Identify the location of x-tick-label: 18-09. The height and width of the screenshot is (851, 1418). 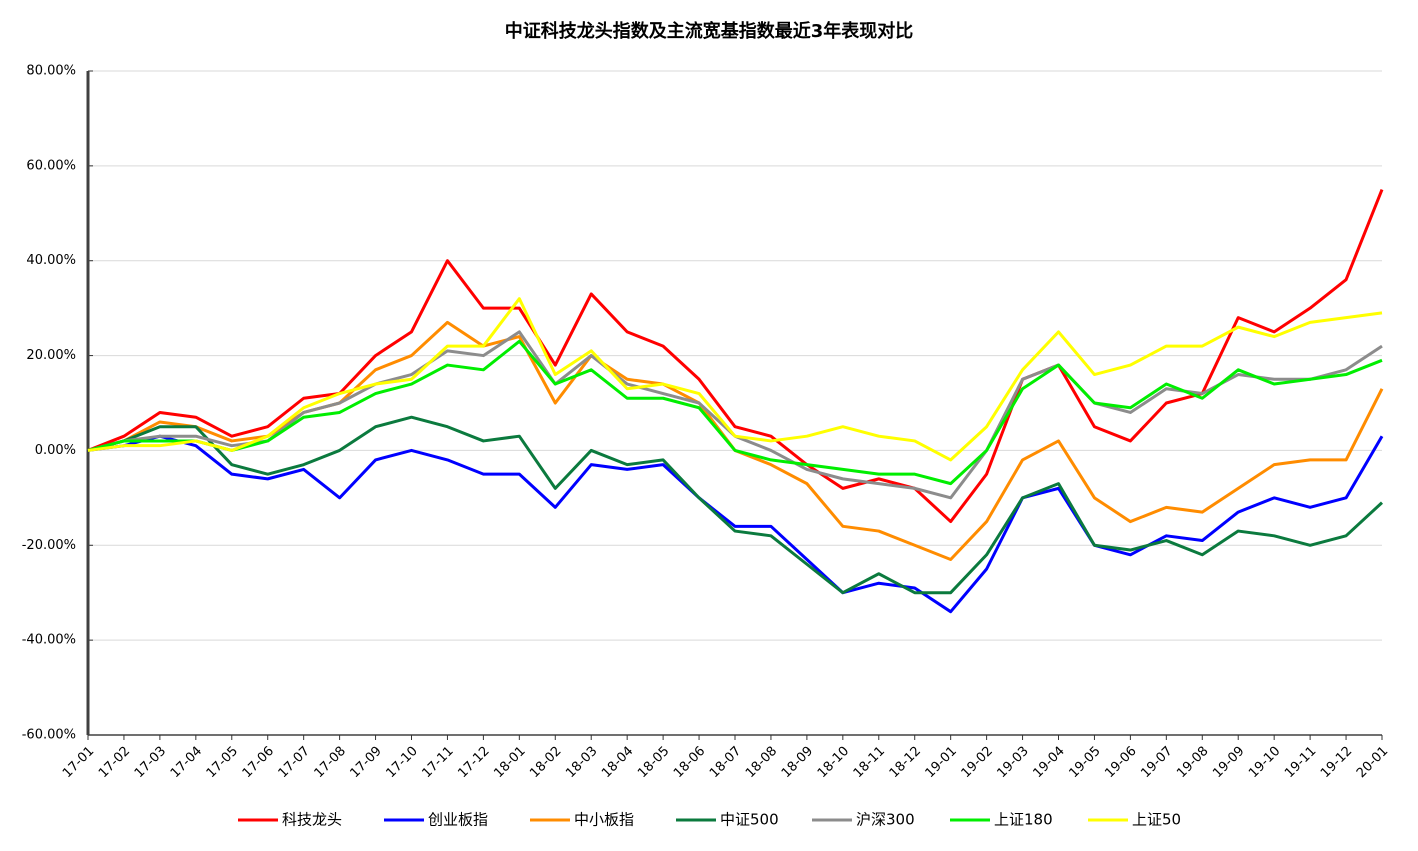
(797, 762).